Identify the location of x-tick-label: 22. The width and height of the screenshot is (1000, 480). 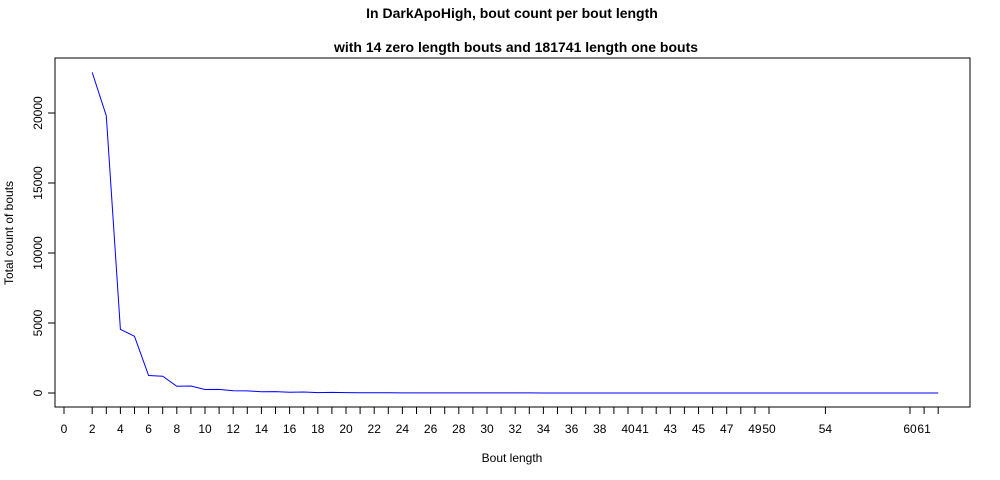
(375, 429).